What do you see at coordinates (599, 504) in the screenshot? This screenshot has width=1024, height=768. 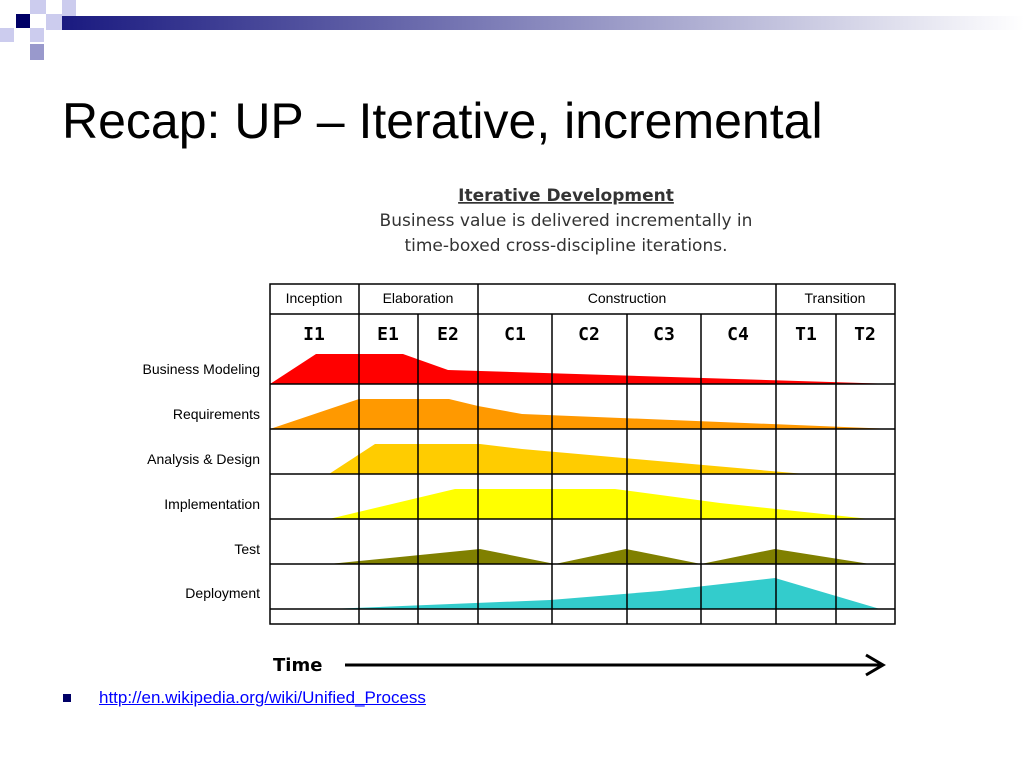 I see `implementation-band` at bounding box center [599, 504].